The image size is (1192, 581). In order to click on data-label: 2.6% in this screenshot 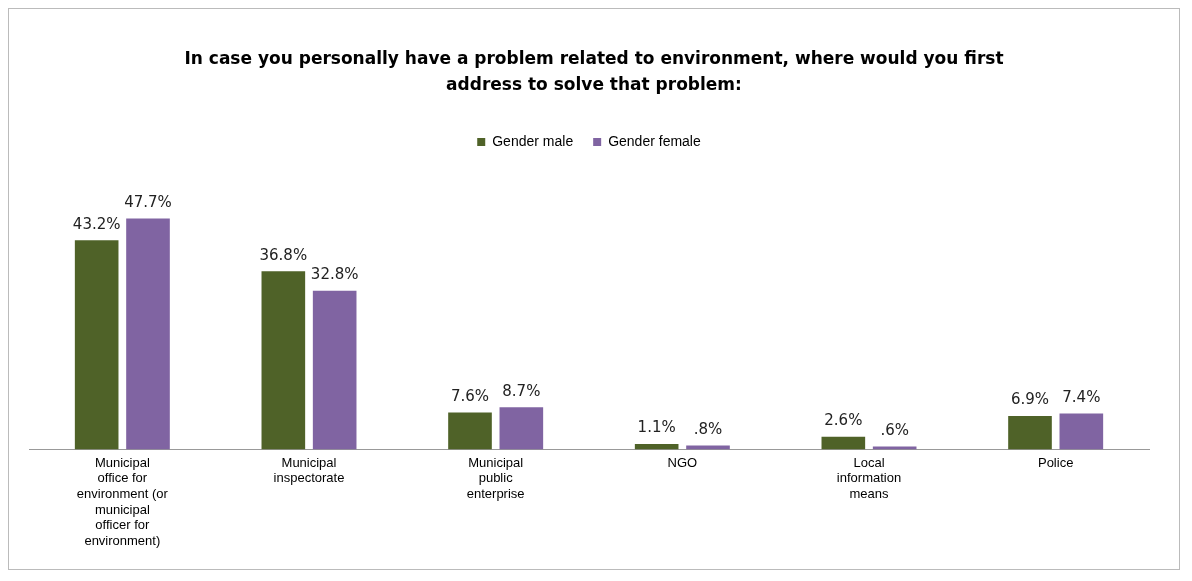, I will do `click(843, 420)`.